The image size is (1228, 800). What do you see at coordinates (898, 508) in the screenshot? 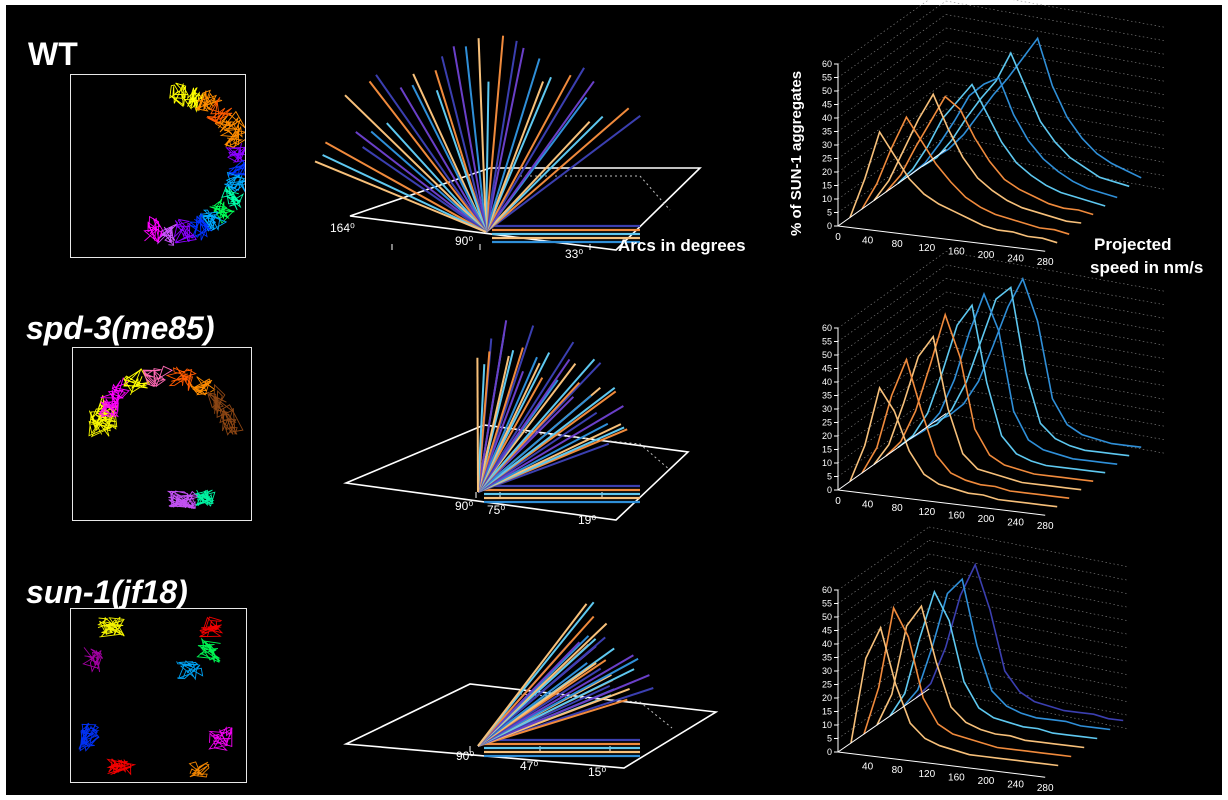
I see `hist-xtick-label: 80` at bounding box center [898, 508].